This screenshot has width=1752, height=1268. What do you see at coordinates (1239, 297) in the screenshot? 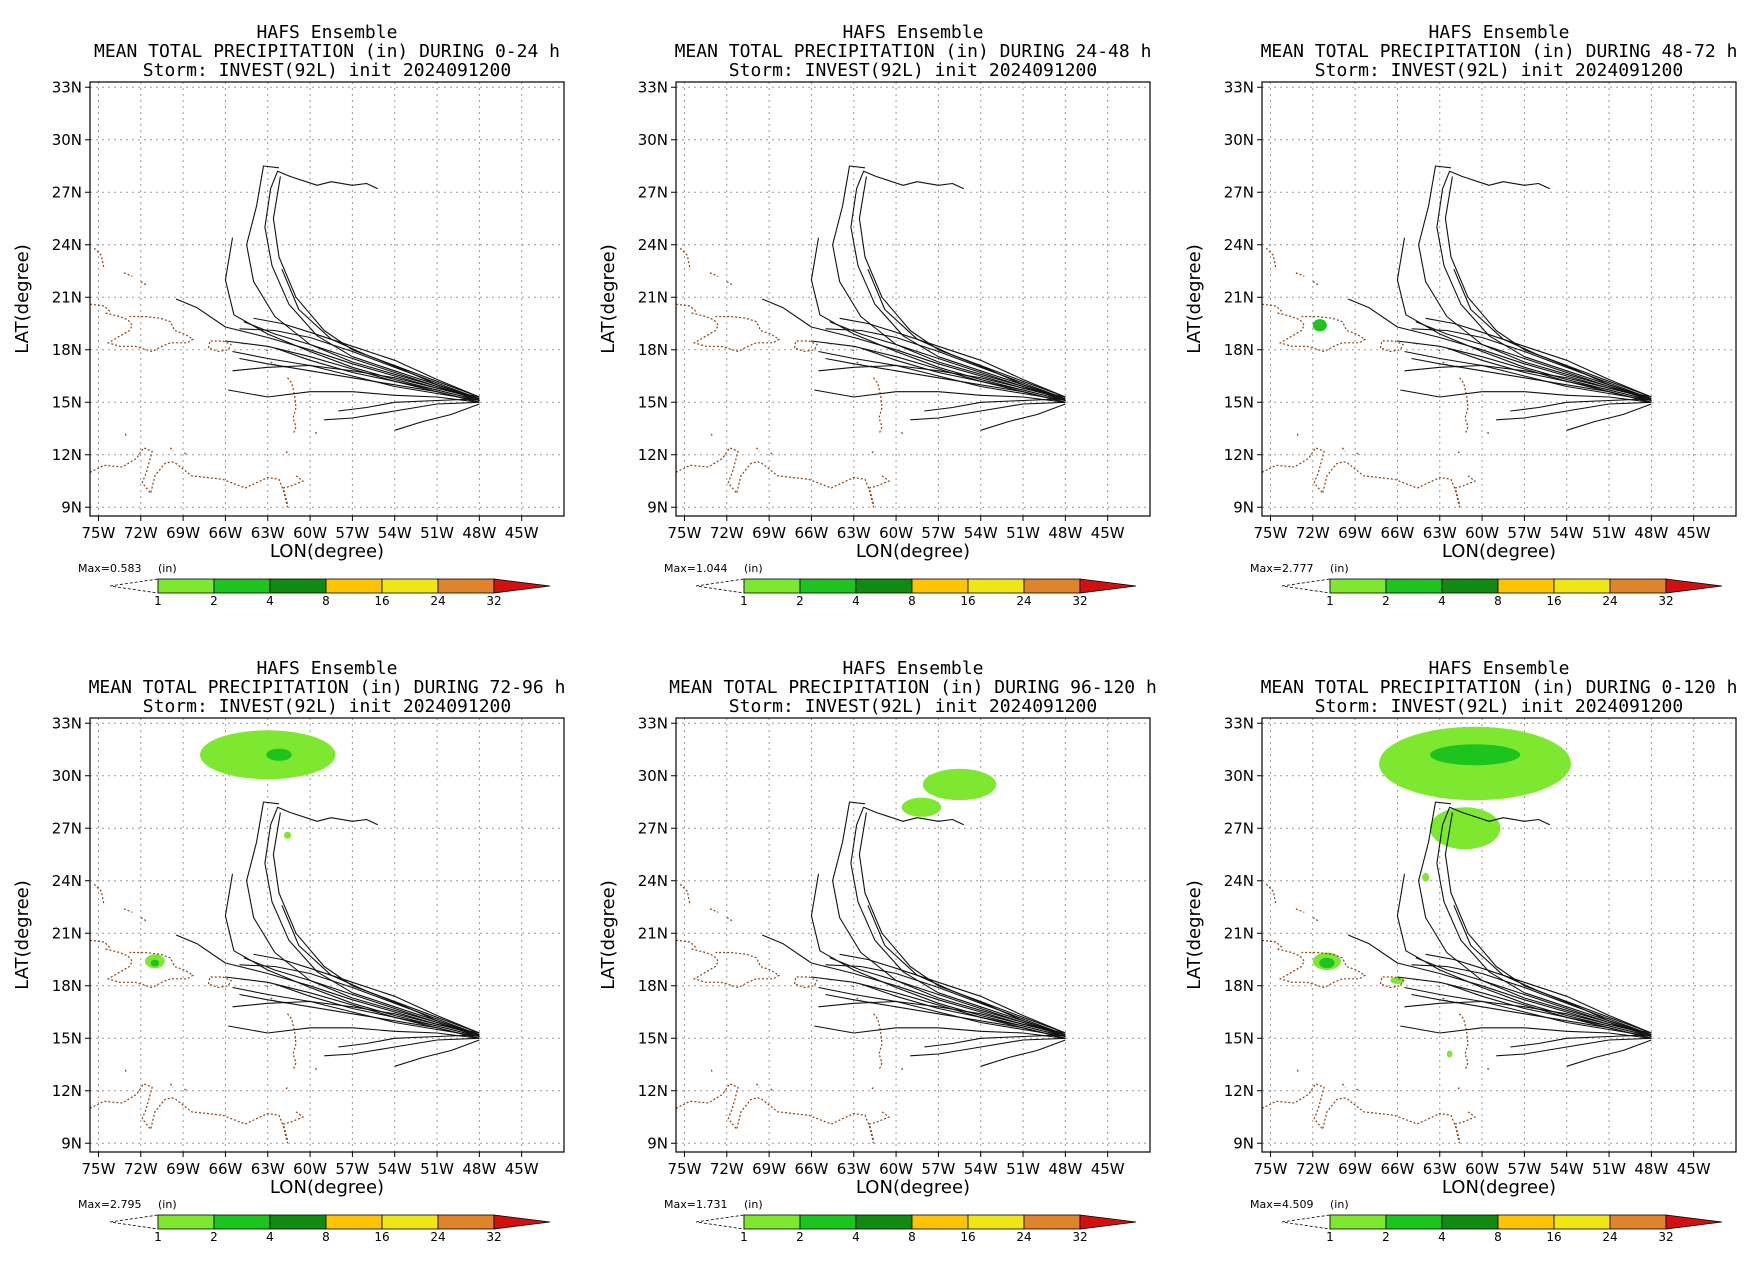
I see `y-tick-label: 21N` at bounding box center [1239, 297].